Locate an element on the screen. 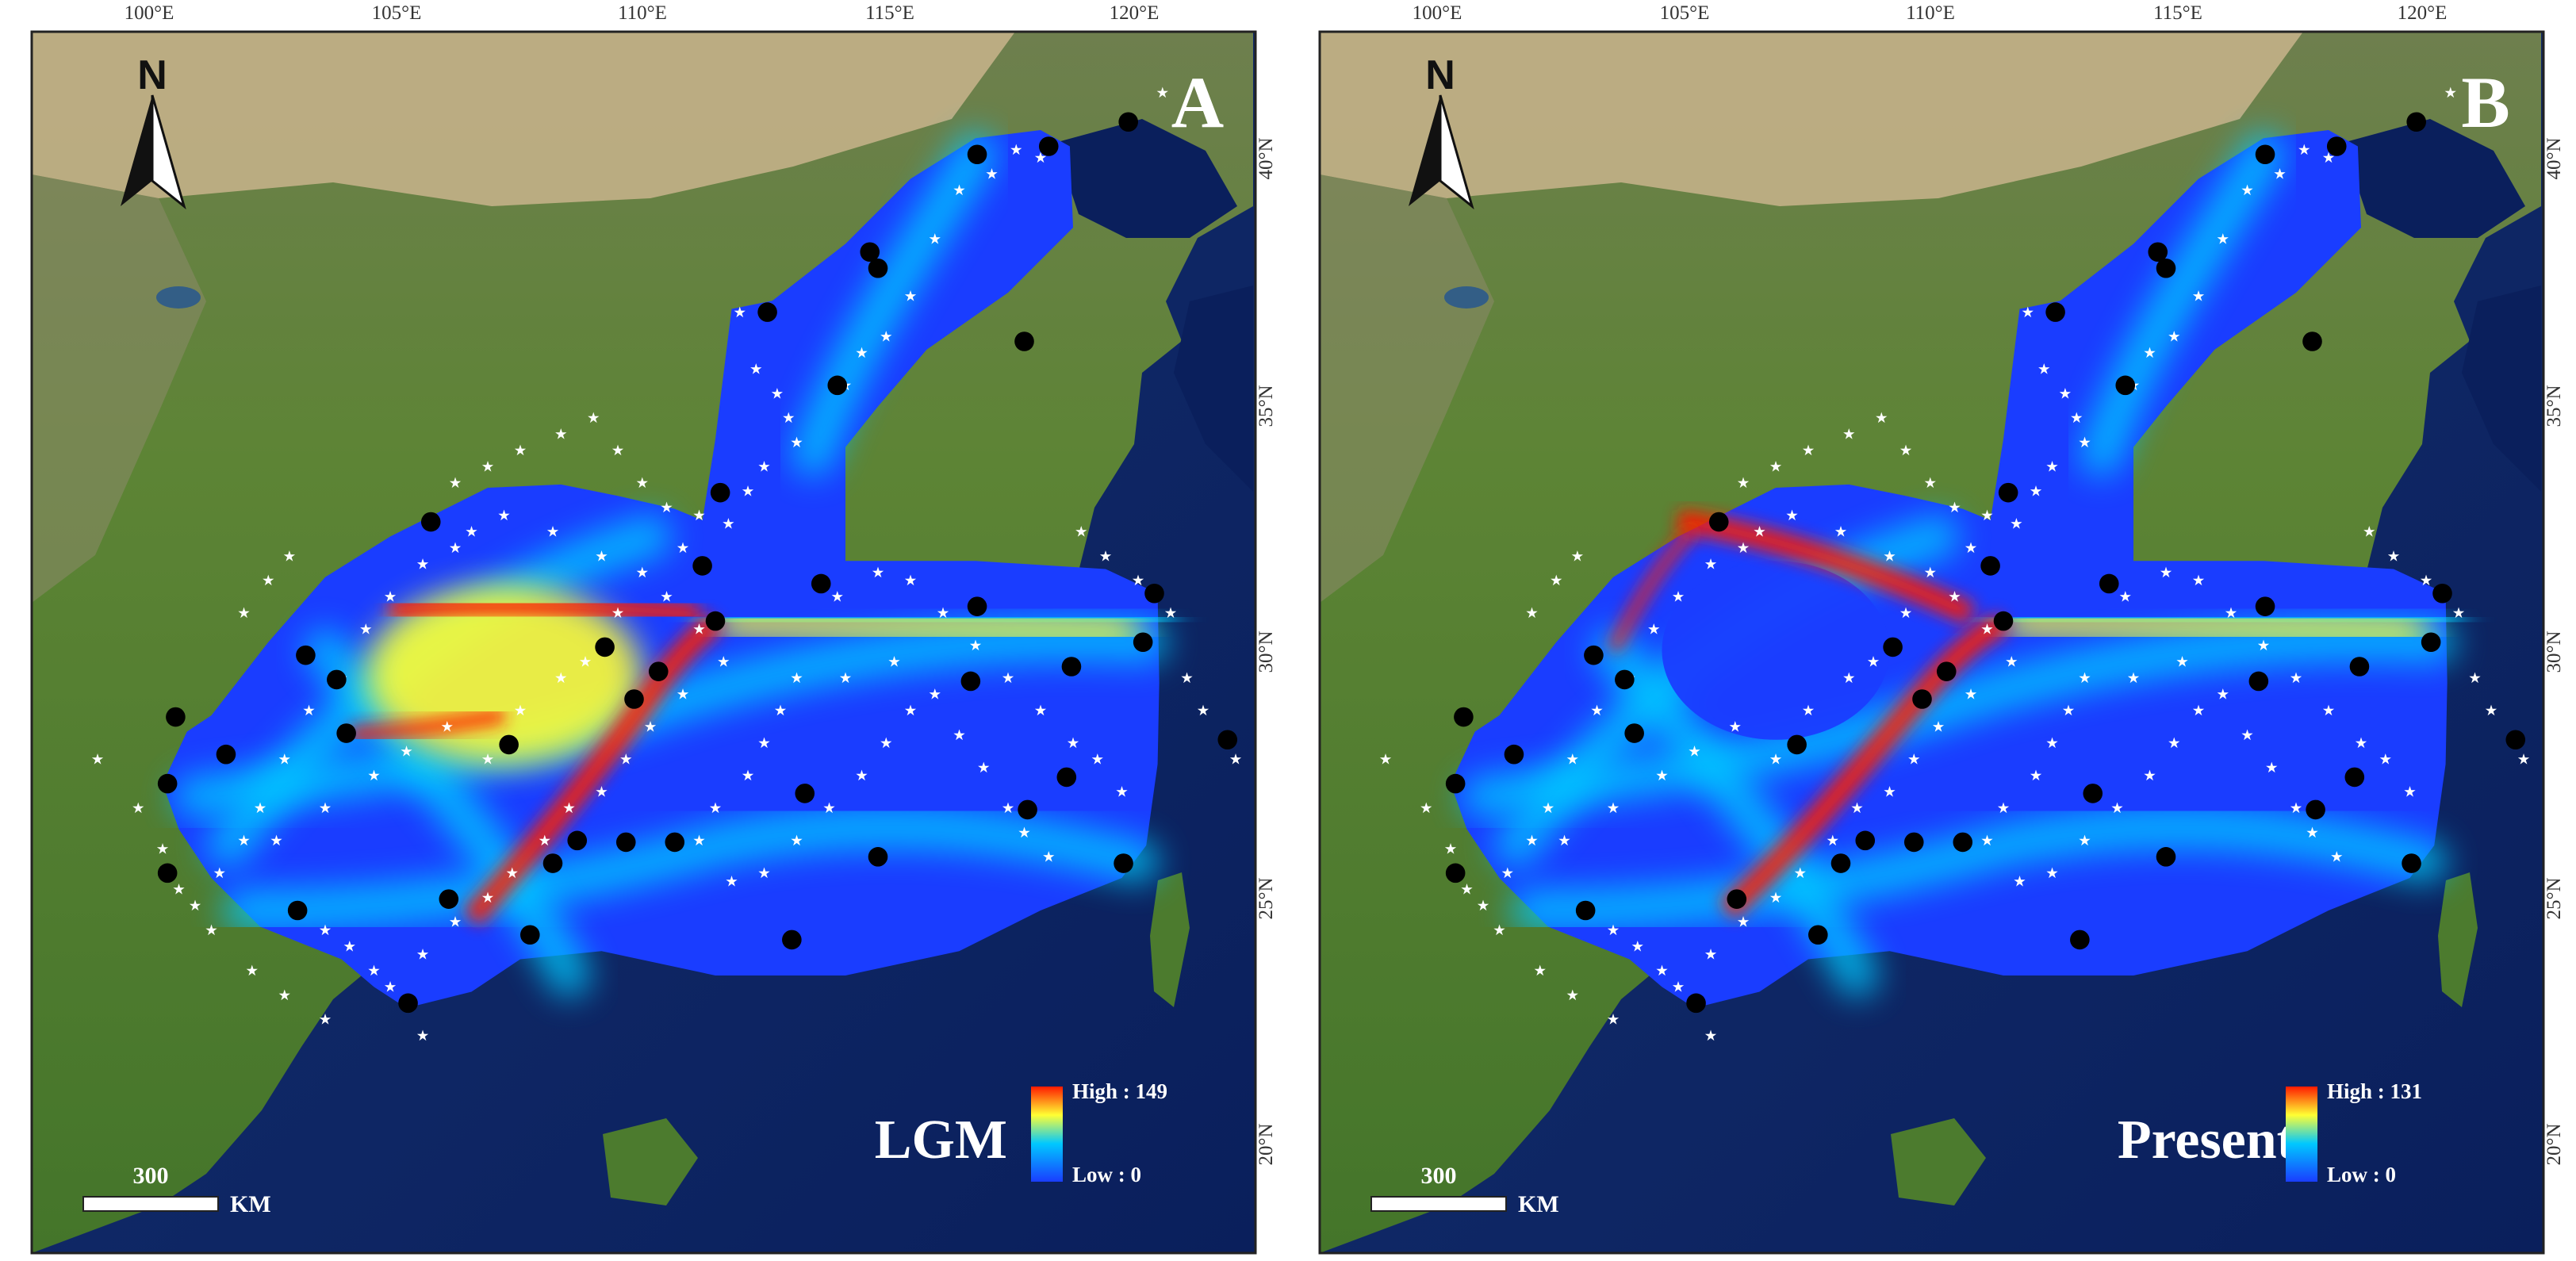  record-star-106: ★ is located at coordinates (138, 808).